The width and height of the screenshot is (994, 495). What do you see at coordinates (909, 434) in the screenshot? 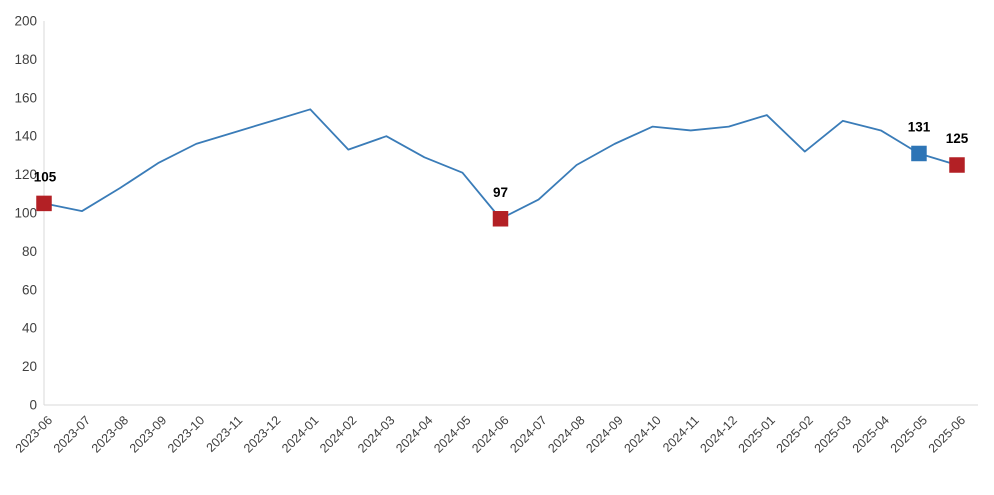
I see `x-axis-tick-label: 2025-05` at bounding box center [909, 434].